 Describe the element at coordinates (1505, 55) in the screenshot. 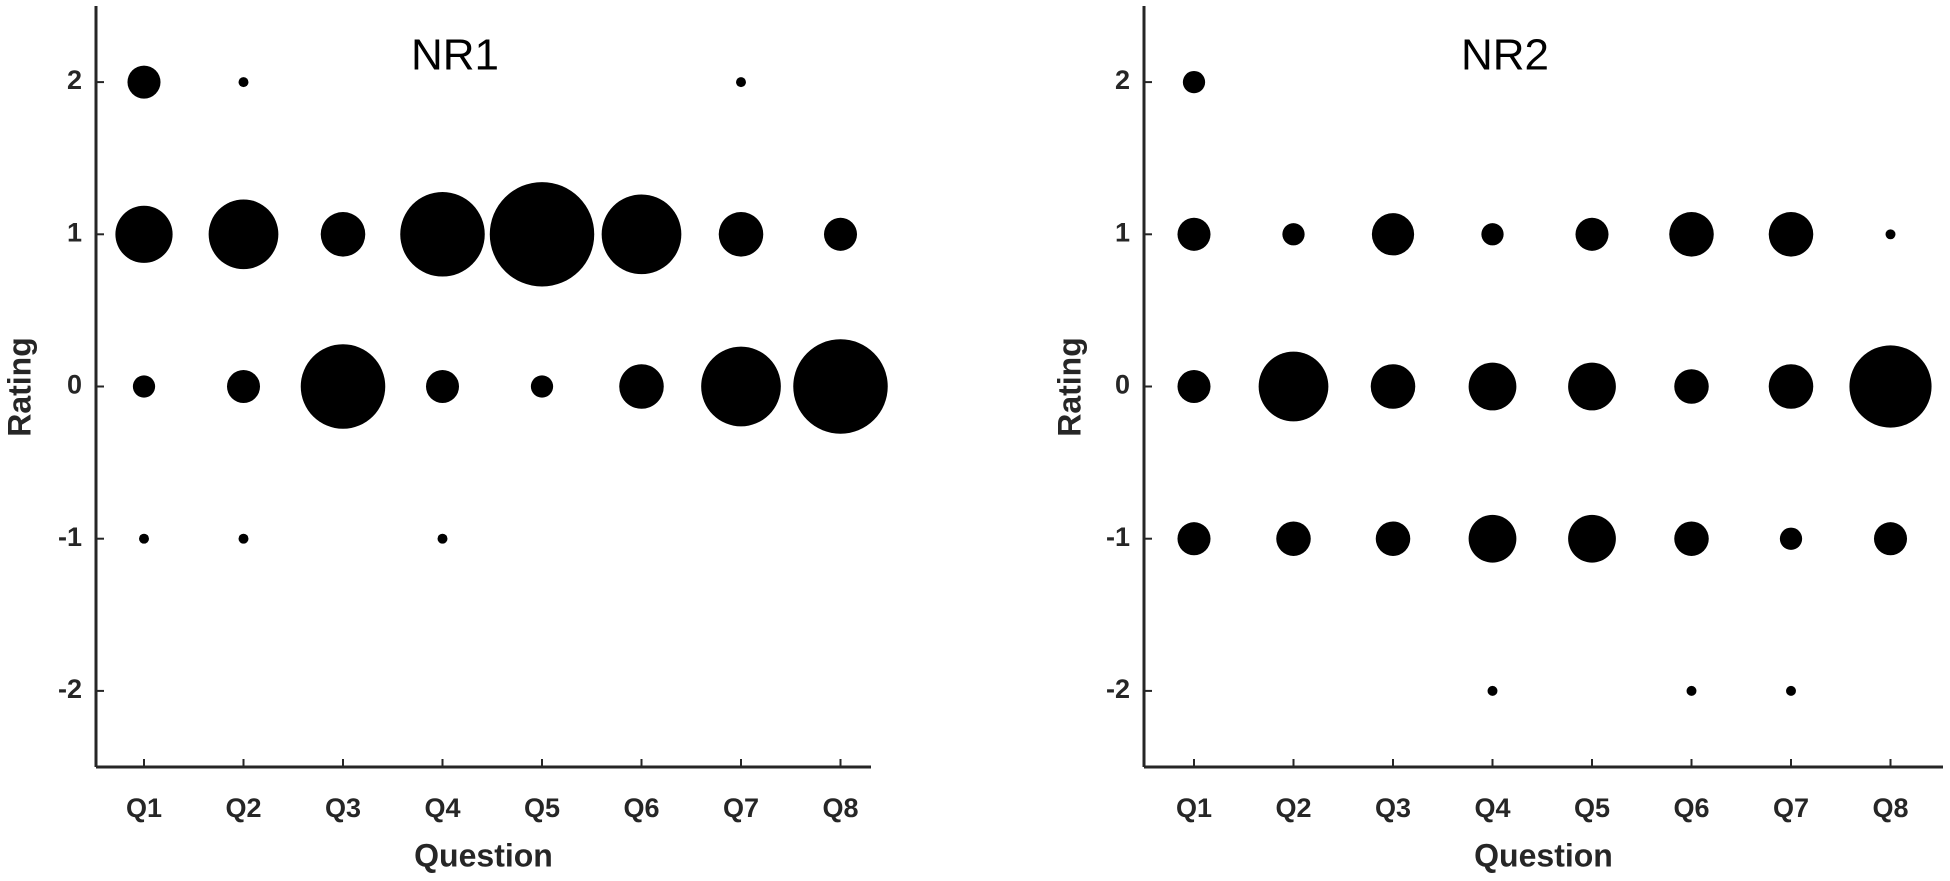

I see `chart-title: NR2` at that location.